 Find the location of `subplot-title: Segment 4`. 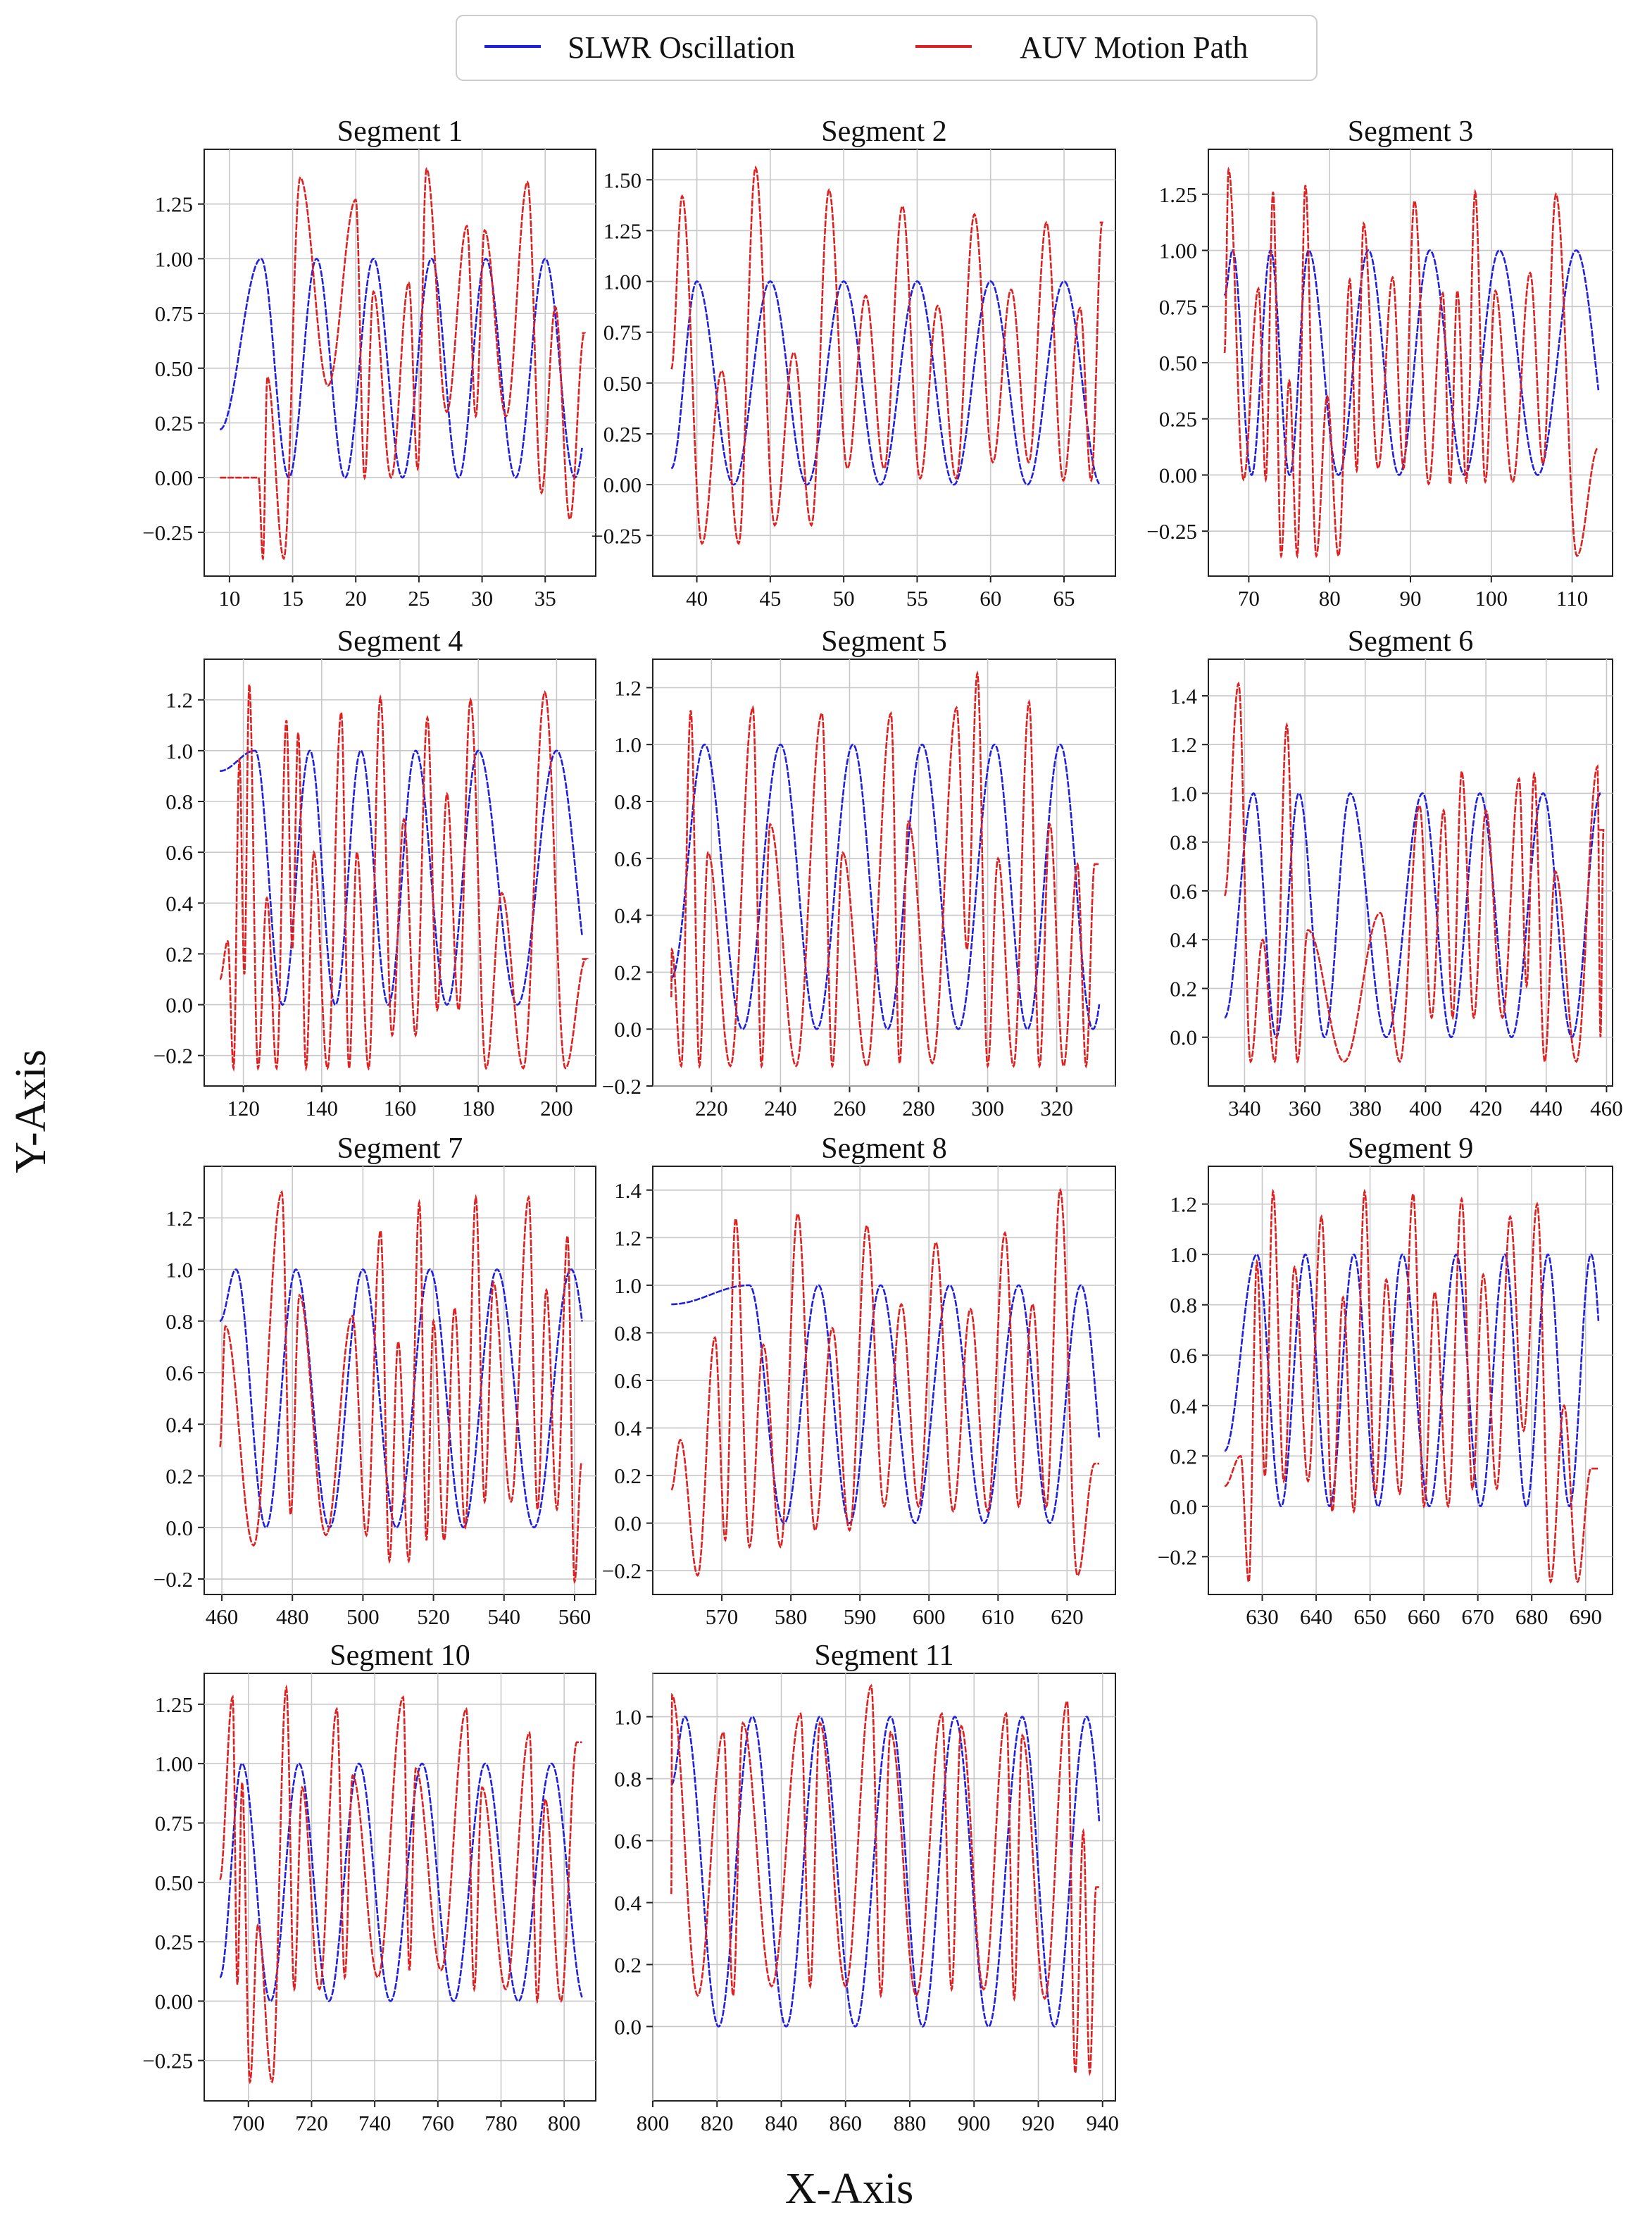

subplot-title: Segment 4 is located at coordinates (400, 641).